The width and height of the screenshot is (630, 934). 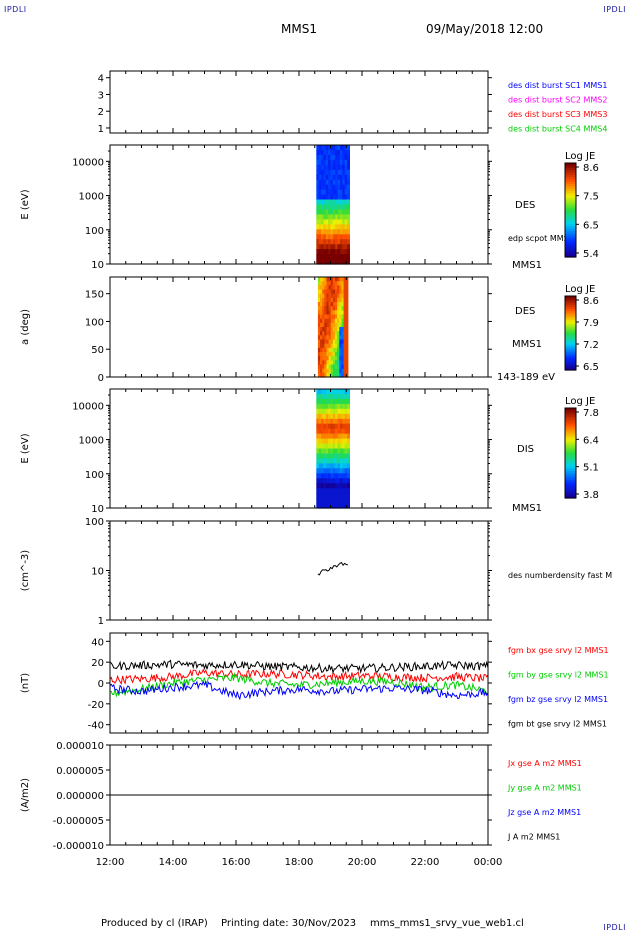 What do you see at coordinates (97, 642) in the screenshot?
I see `y-tick-label: 40` at bounding box center [97, 642].